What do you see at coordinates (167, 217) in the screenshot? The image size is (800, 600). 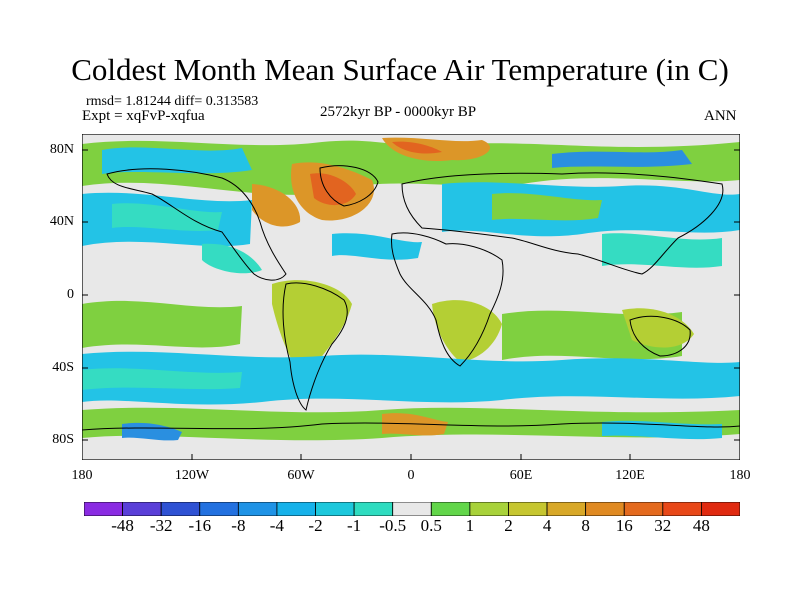 I see `north-pacific-teal` at bounding box center [167, 217].